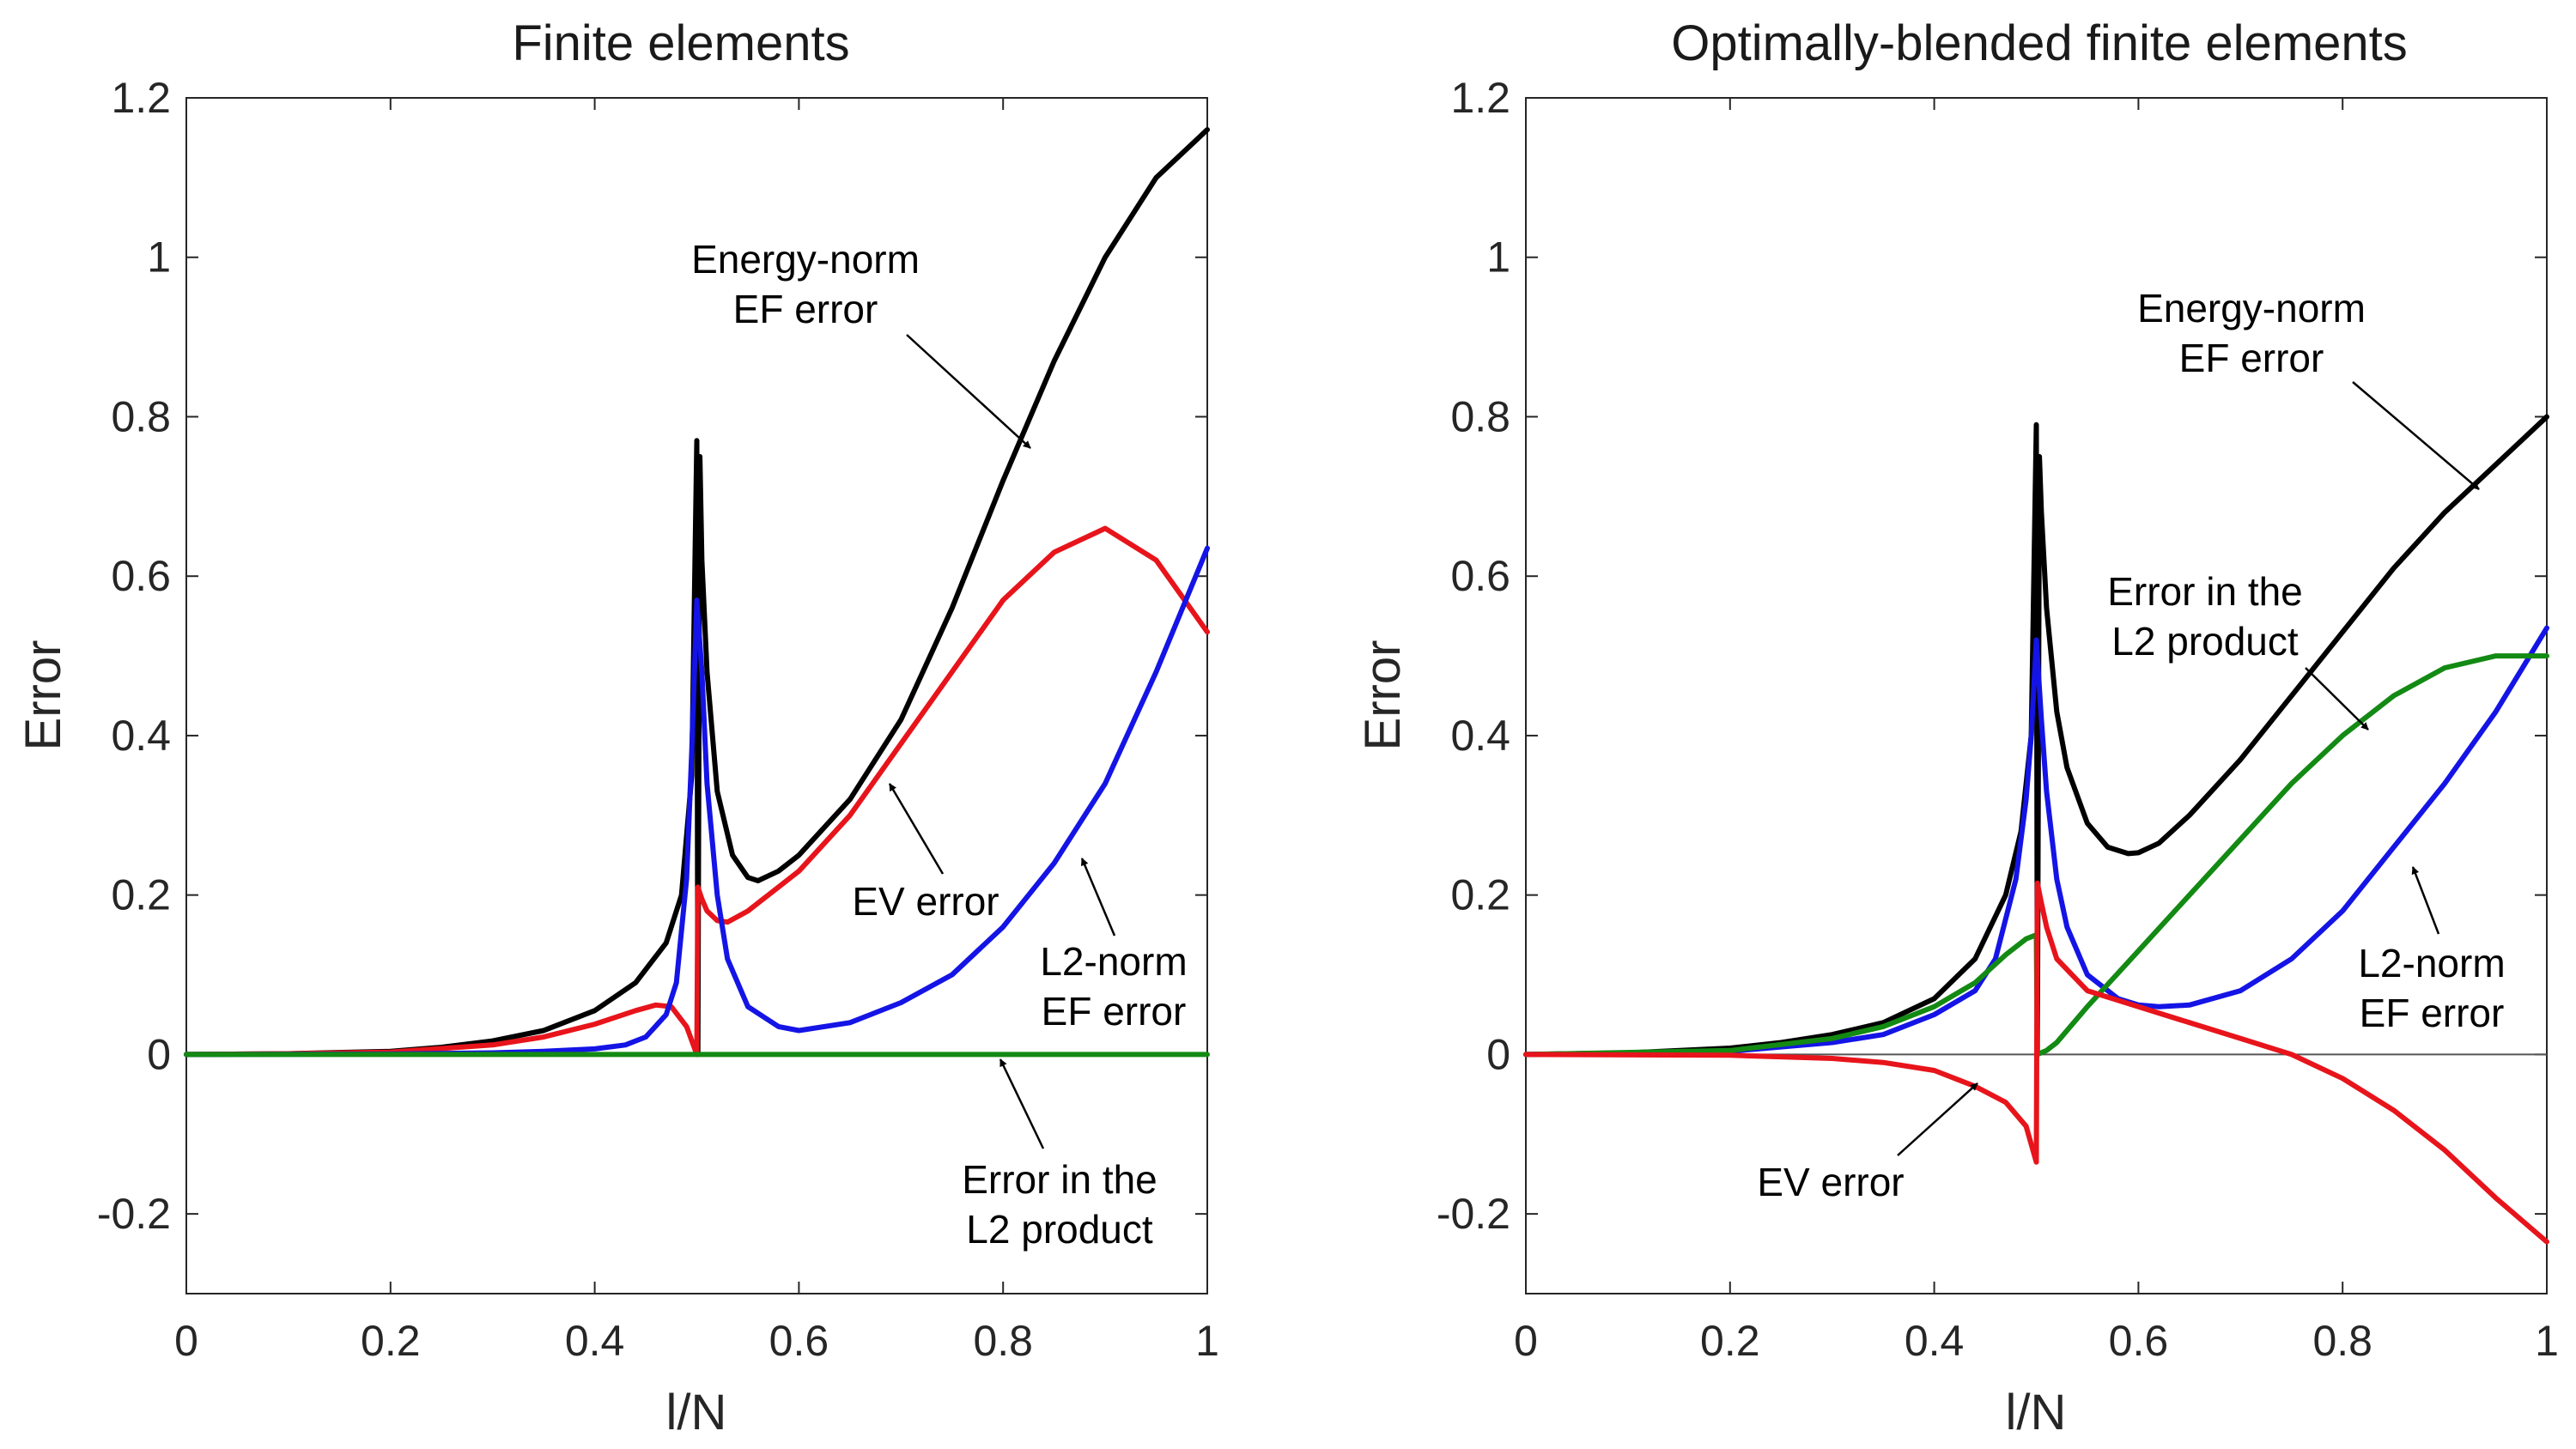  What do you see at coordinates (680, 43) in the screenshot?
I see `chart-title: Finite elements` at bounding box center [680, 43].